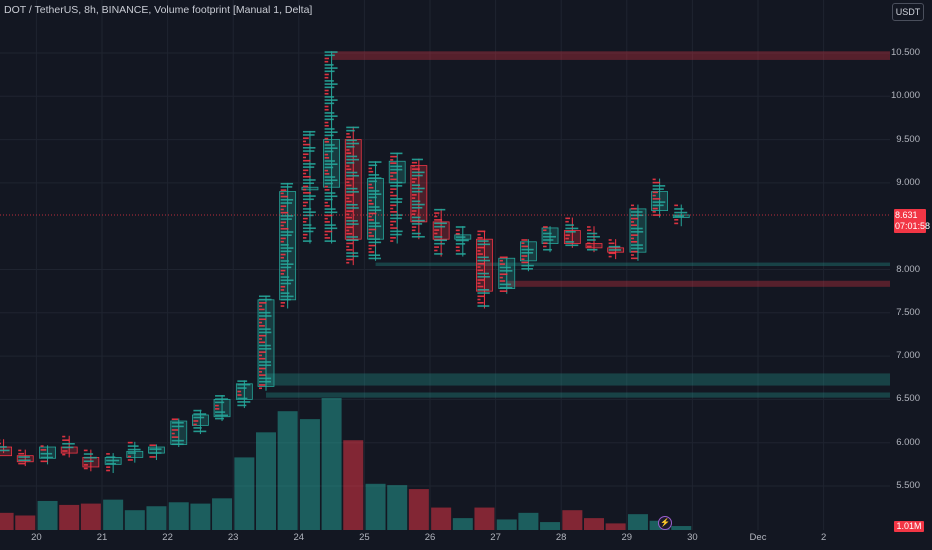 The width and height of the screenshot is (932, 550). I want to click on time-tick-label: 2, so click(823, 537).